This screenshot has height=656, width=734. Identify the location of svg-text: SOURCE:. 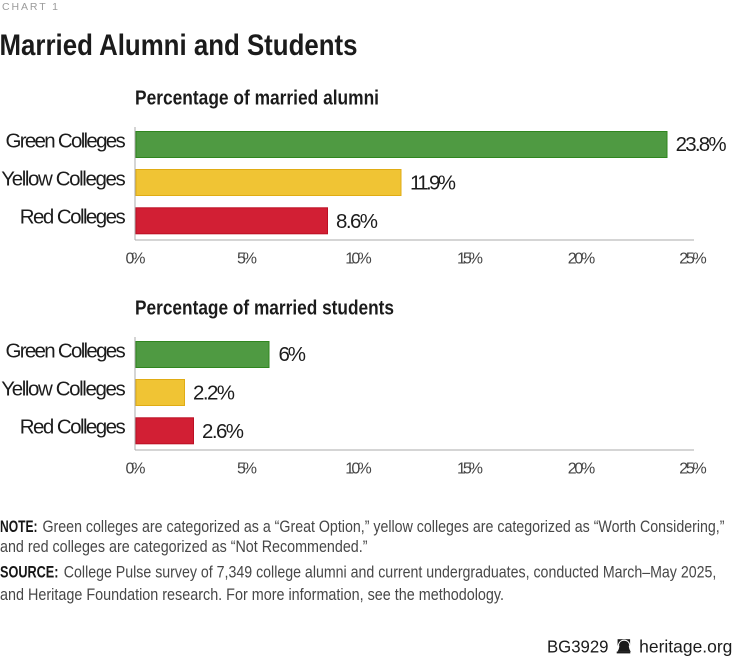
(29, 572).